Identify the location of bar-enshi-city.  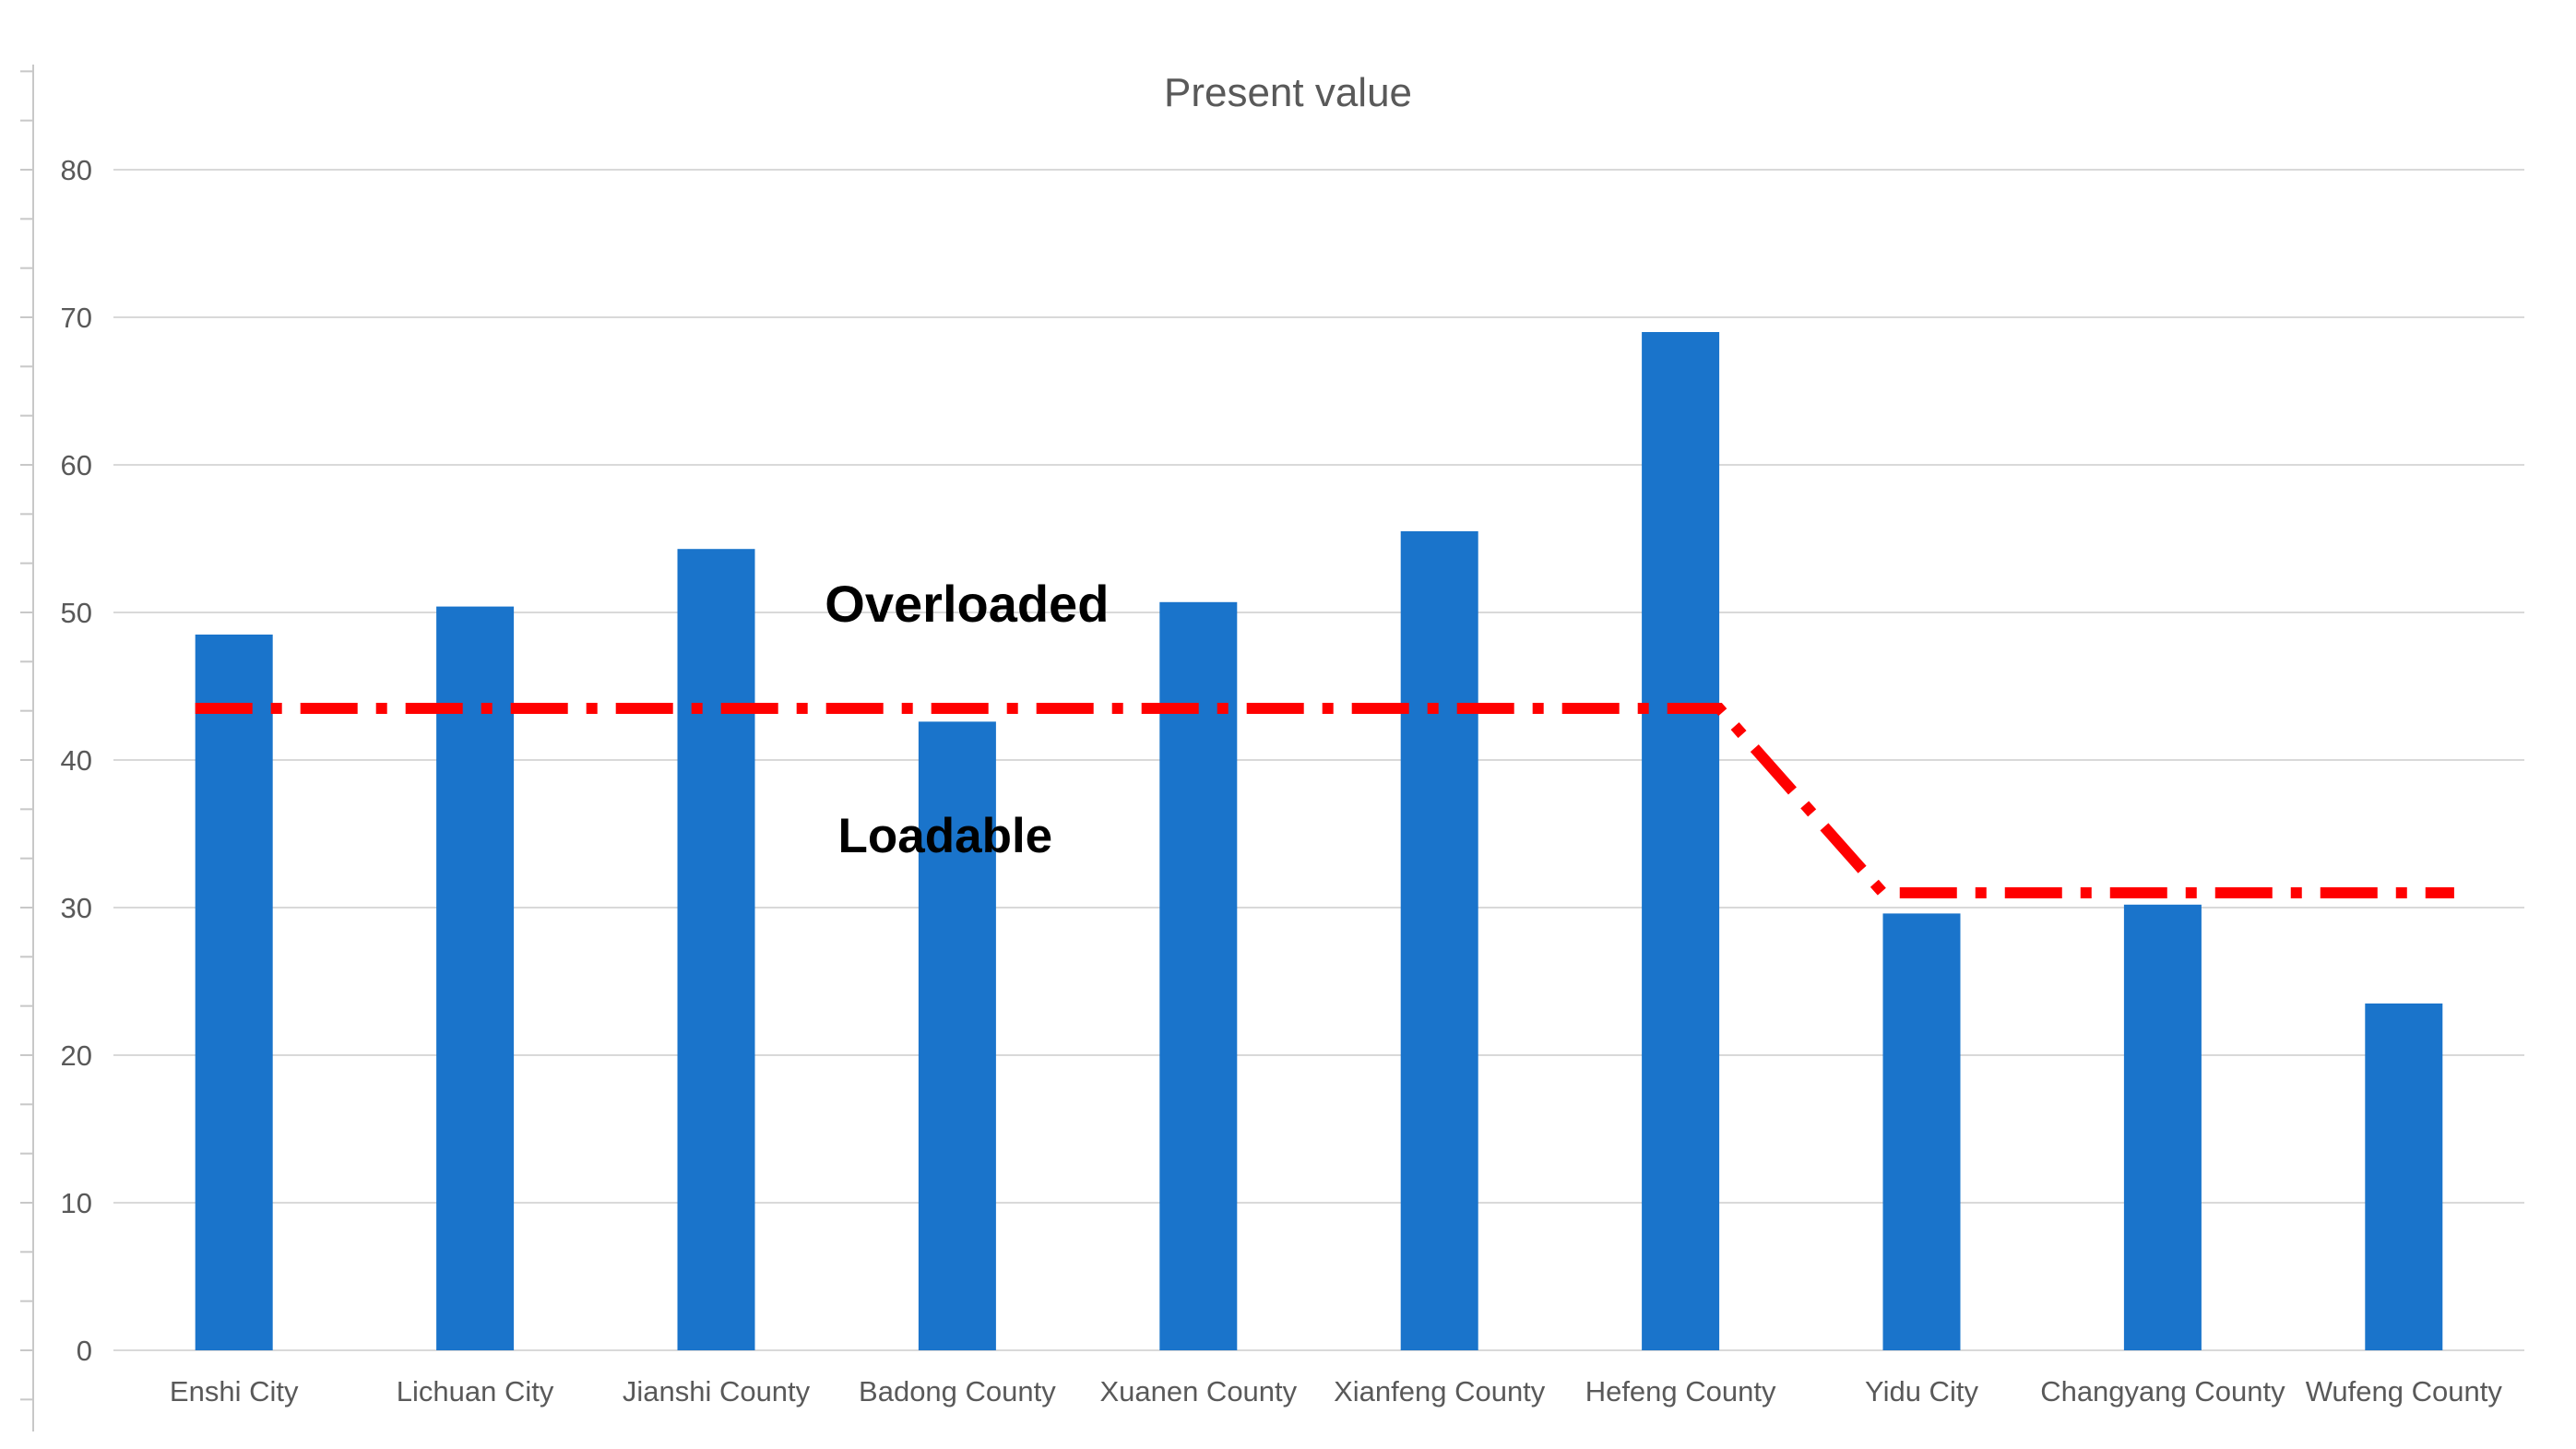
(234, 992).